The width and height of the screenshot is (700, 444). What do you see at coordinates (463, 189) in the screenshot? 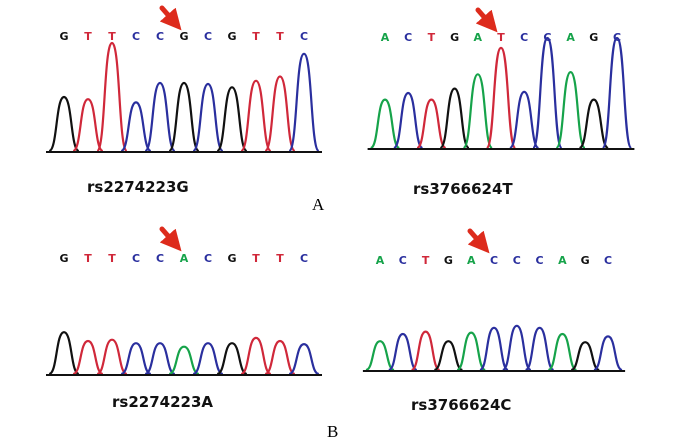
I see `snp-label-rs3766624t: rs3766624T` at bounding box center [463, 189].